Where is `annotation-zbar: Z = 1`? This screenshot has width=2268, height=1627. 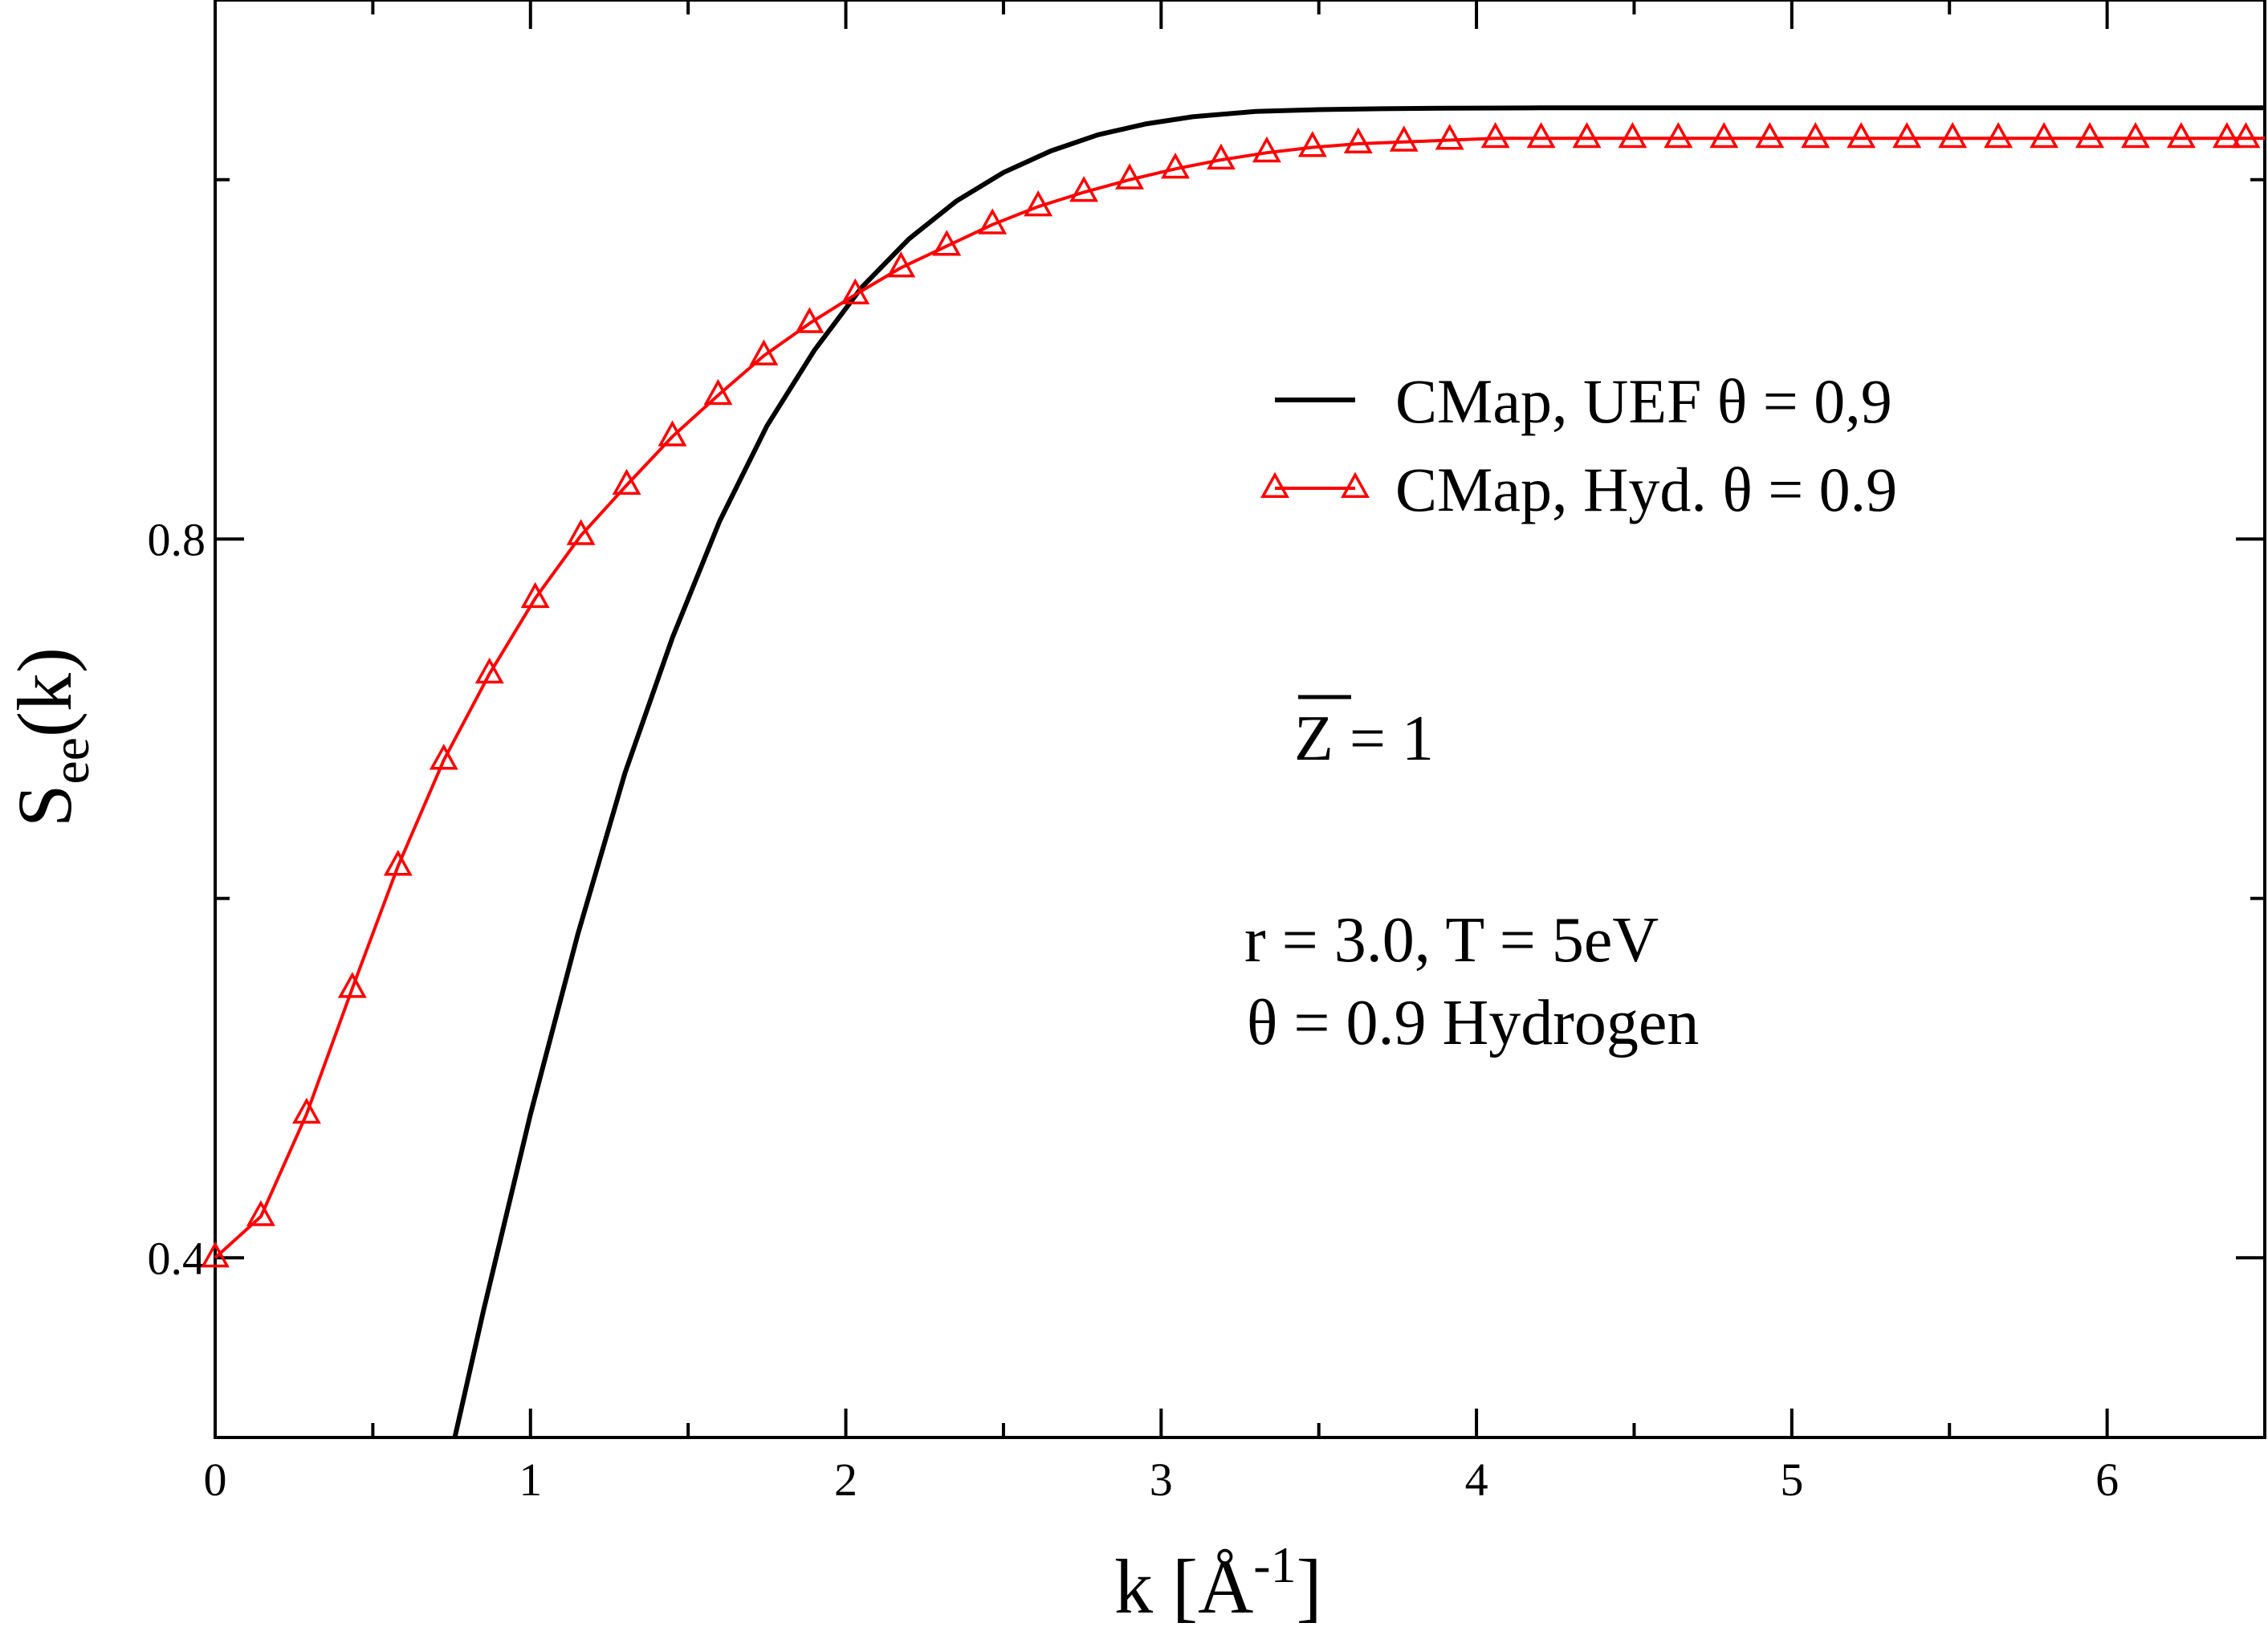 annotation-zbar: Z = 1 is located at coordinates (1364, 738).